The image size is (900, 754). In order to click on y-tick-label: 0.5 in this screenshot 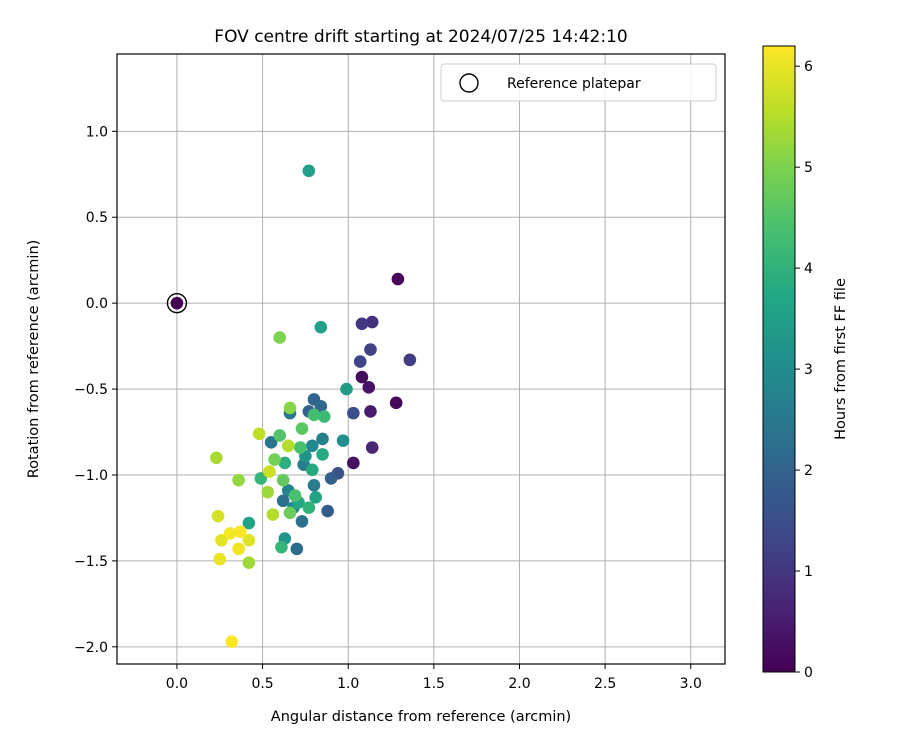, I will do `click(97, 218)`.